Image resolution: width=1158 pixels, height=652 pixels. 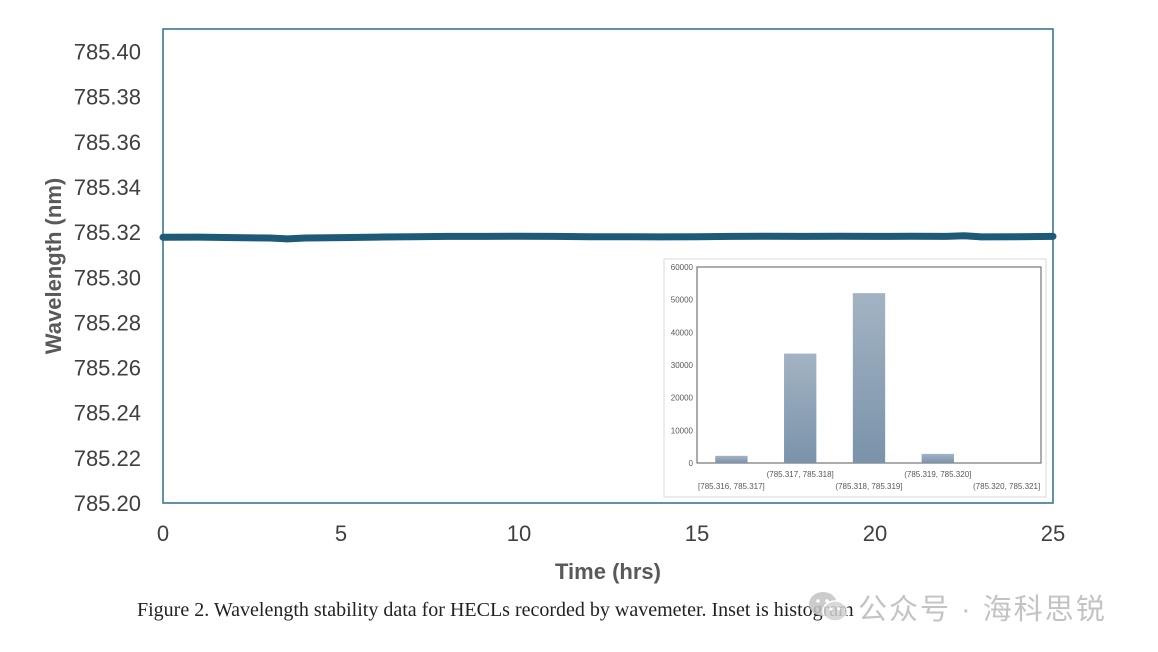 I want to click on y-tick-label: 785.24, so click(x=107, y=413).